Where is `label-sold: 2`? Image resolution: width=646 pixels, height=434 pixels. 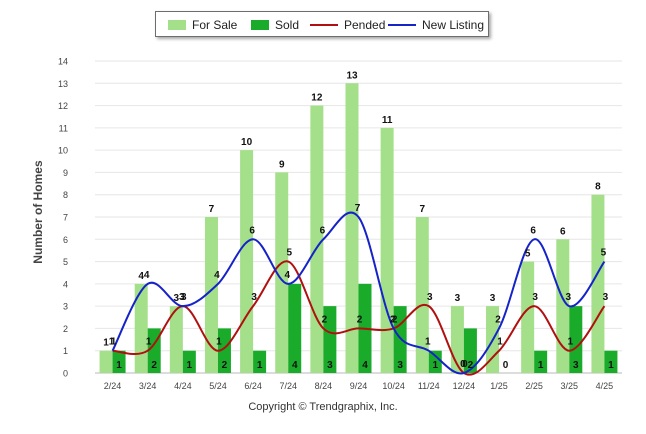 label-sold: 2 is located at coordinates (471, 365).